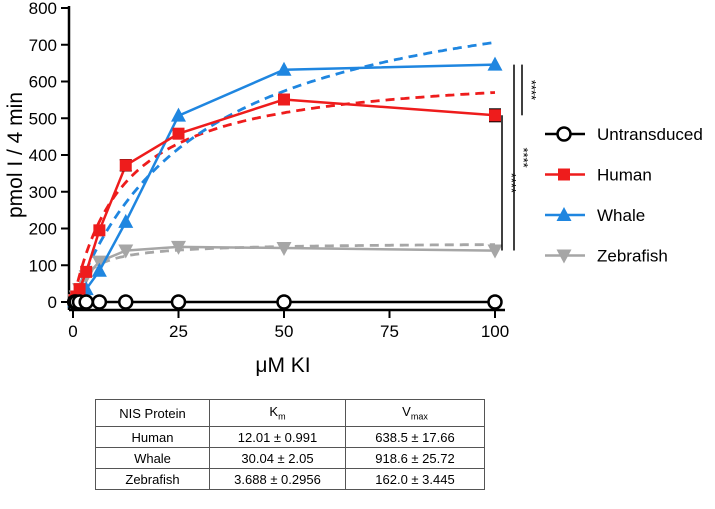  Describe the element at coordinates (389, 331) in the screenshot. I see `x-tick-label: 75` at that location.